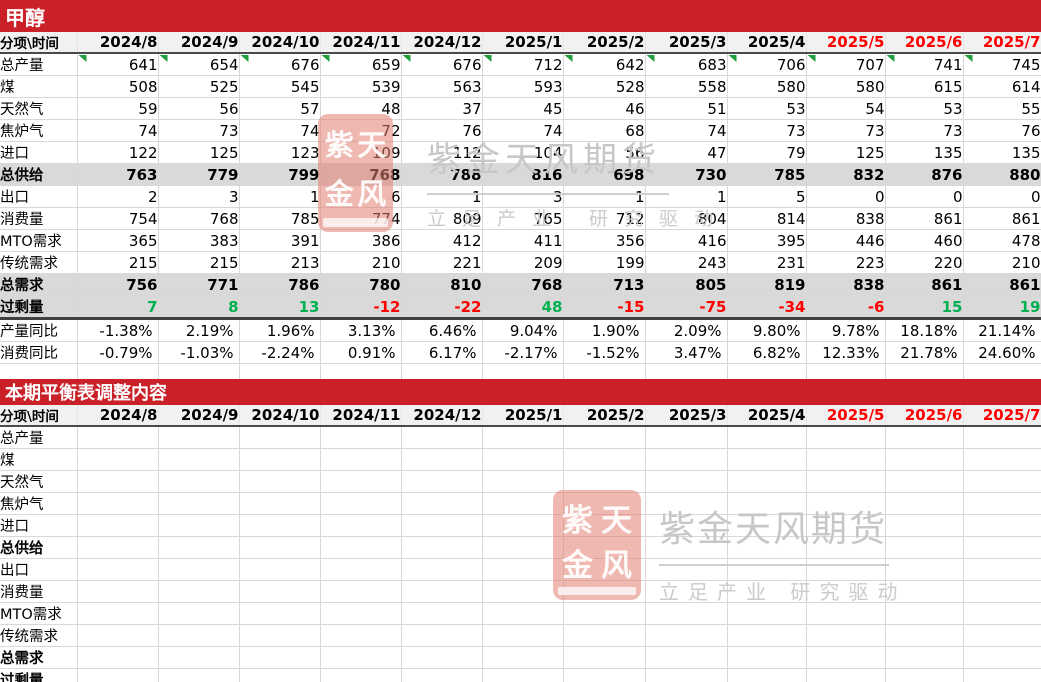  What do you see at coordinates (1002, 86) in the screenshot?
I see `cell: 614` at bounding box center [1002, 86].